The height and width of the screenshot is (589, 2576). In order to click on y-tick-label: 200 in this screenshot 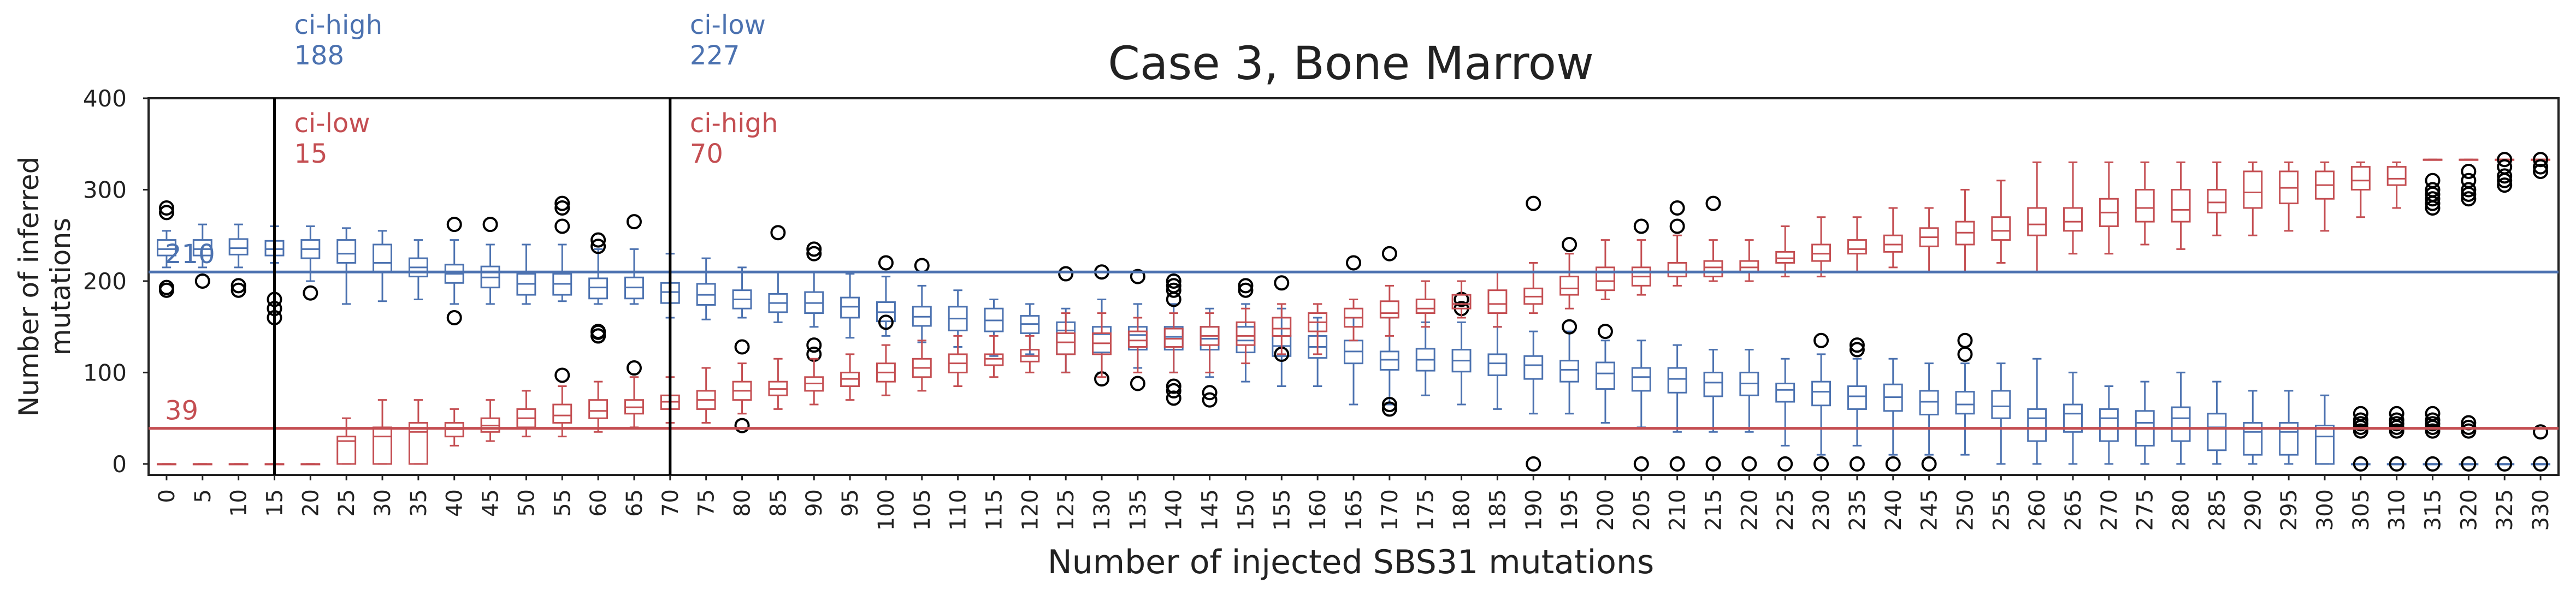, I will do `click(105, 281)`.